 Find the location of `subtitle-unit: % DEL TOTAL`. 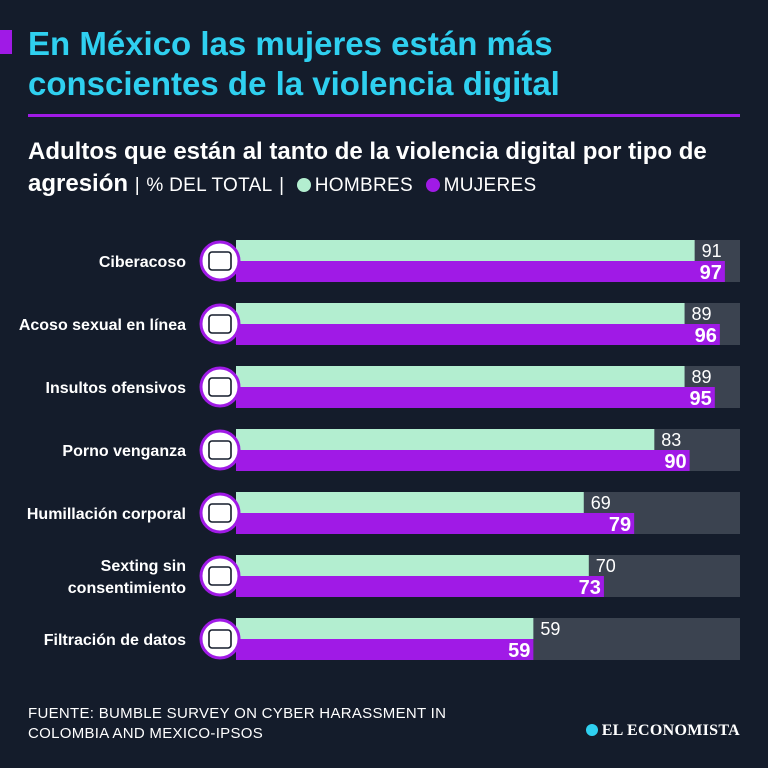

subtitle-unit: % DEL TOTAL is located at coordinates (209, 185).